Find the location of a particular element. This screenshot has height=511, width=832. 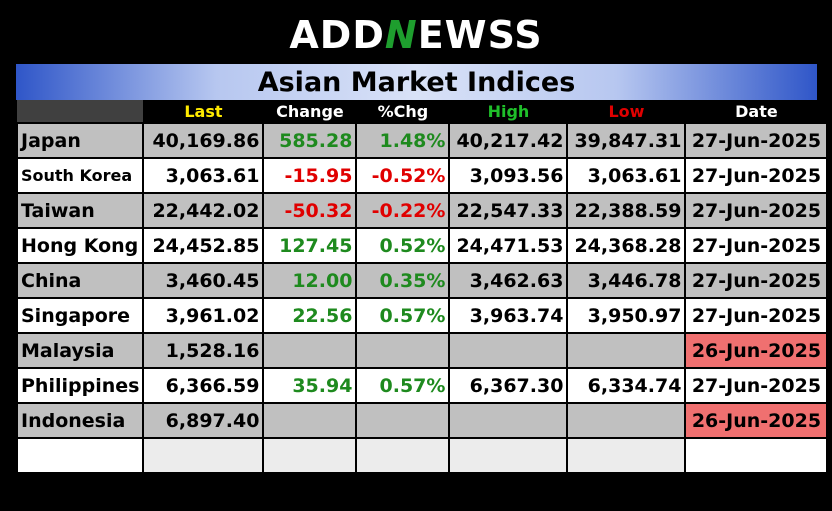

low-value: 6,334.74 is located at coordinates (626, 385).